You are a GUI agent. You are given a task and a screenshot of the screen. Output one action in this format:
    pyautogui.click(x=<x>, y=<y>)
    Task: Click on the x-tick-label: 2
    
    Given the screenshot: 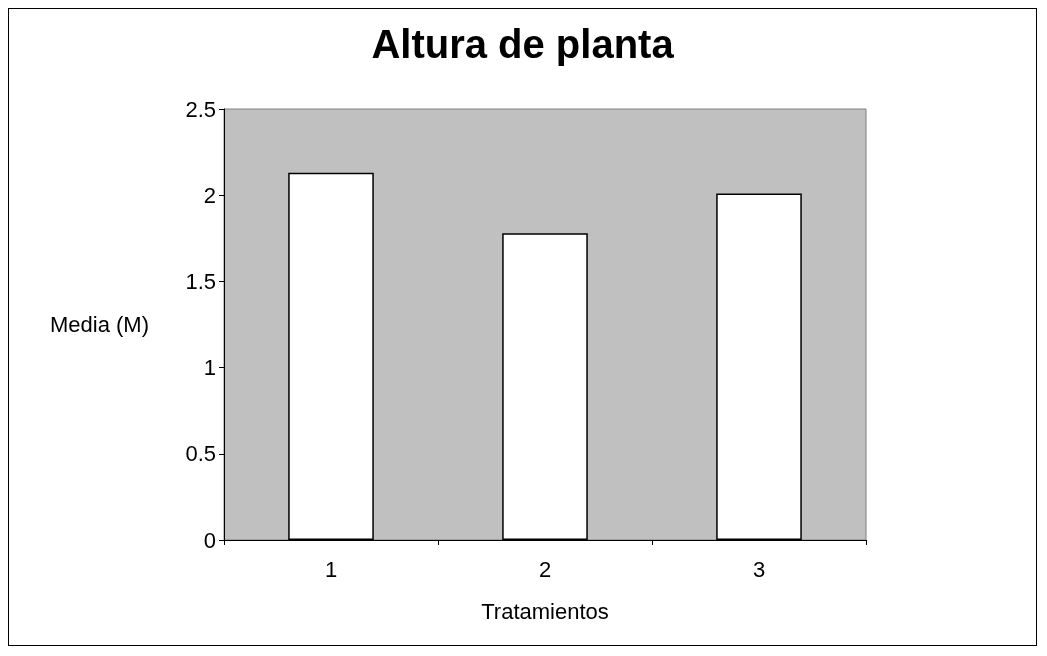 What is the action you would take?
    pyautogui.click(x=545, y=569)
    